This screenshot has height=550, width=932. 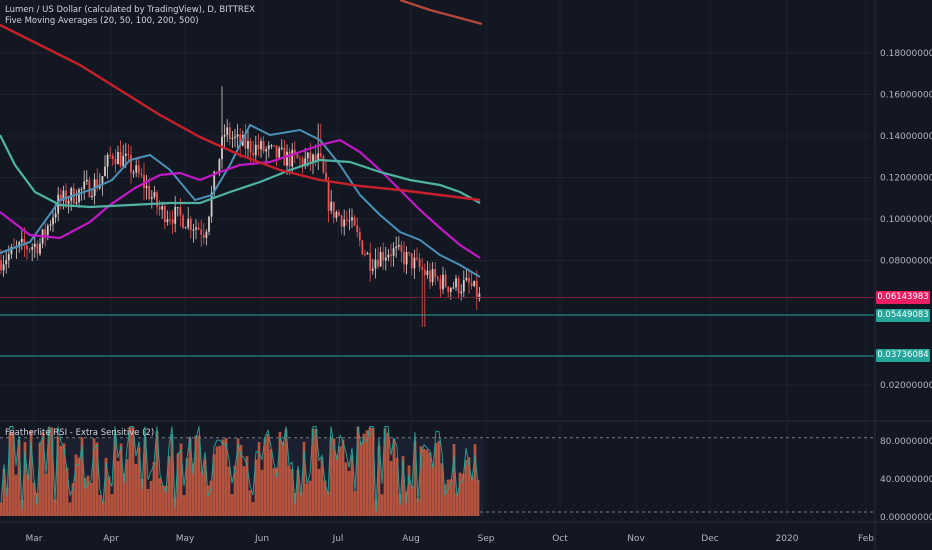 What do you see at coordinates (80, 433) in the screenshot?
I see `rsi-legend: Featherlite RSI - Extra Sensitive (2)` at bounding box center [80, 433].